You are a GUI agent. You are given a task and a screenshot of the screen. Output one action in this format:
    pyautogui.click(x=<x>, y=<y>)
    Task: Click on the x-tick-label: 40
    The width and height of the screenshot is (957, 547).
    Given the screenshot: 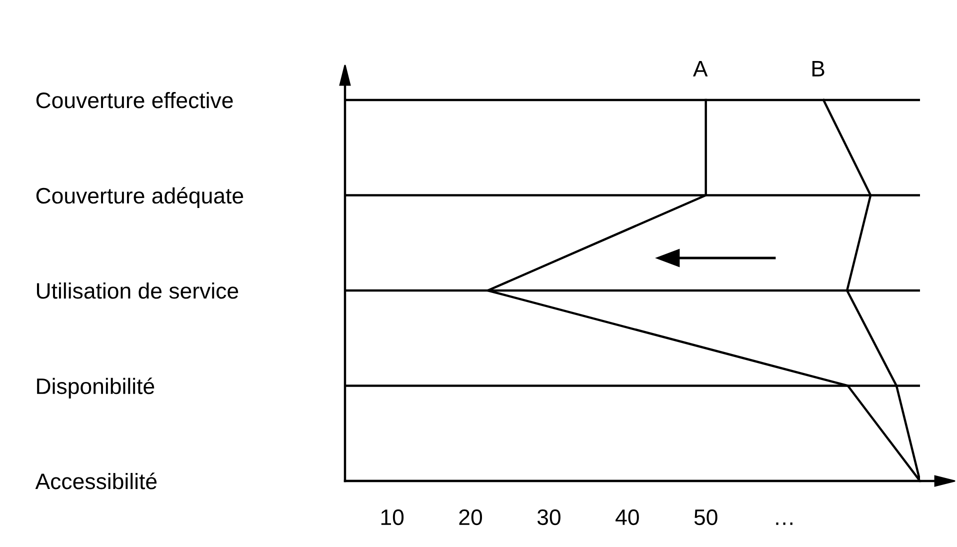 What is the action you would take?
    pyautogui.click(x=627, y=517)
    